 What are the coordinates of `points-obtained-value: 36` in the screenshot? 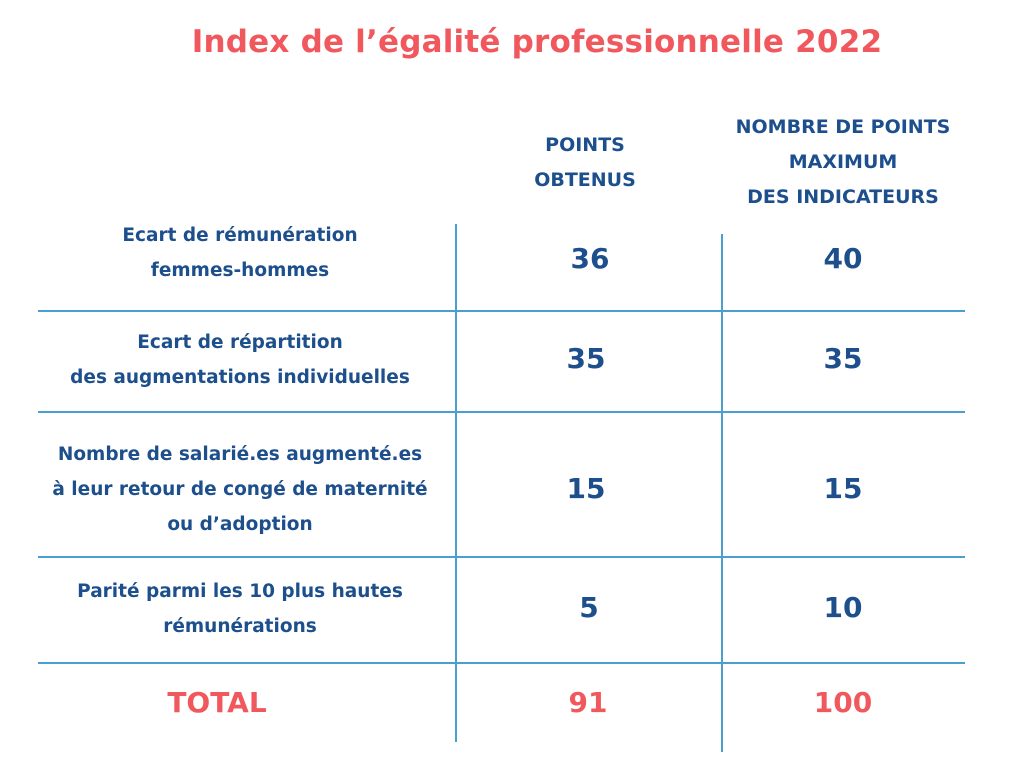 It's located at (590, 258).